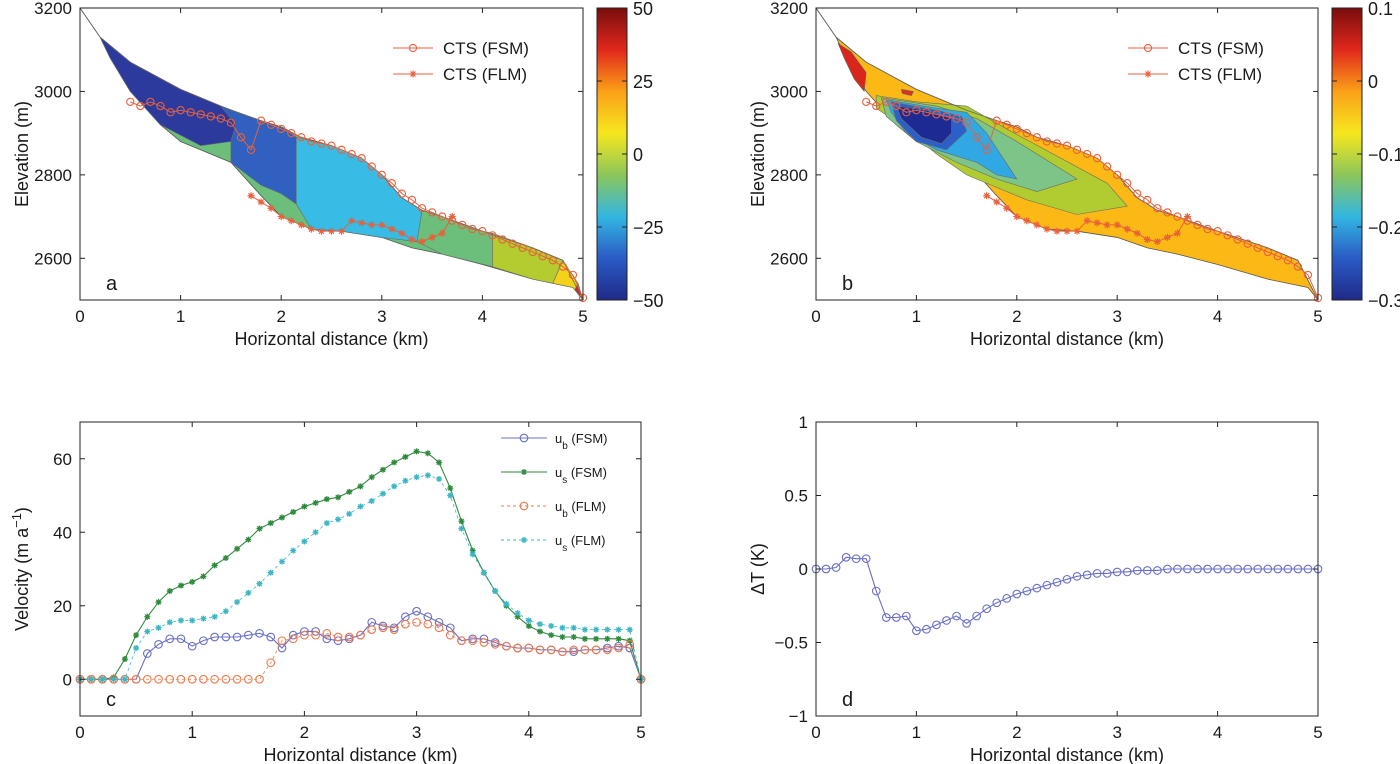 The height and width of the screenshot is (764, 1400). Describe the element at coordinates (1384, 155) in the screenshot. I see `colorbar-tick-label: −0.1` at that location.